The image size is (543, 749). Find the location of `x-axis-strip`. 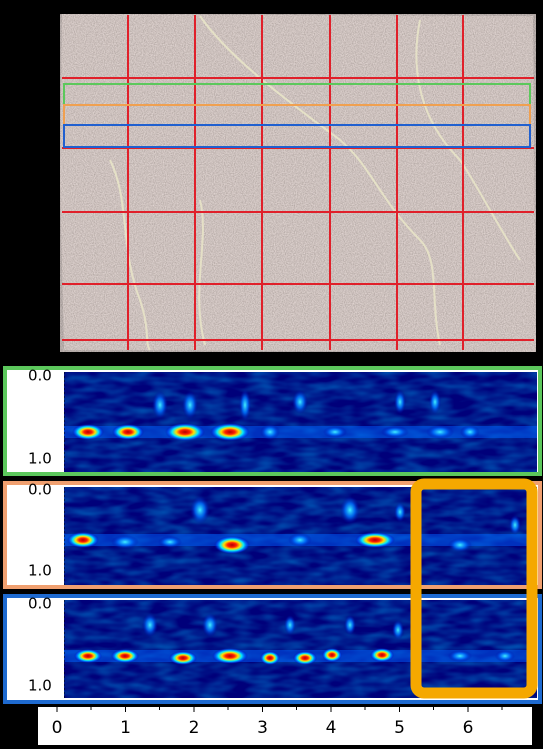

x-axis-strip is located at coordinates (285, 726).